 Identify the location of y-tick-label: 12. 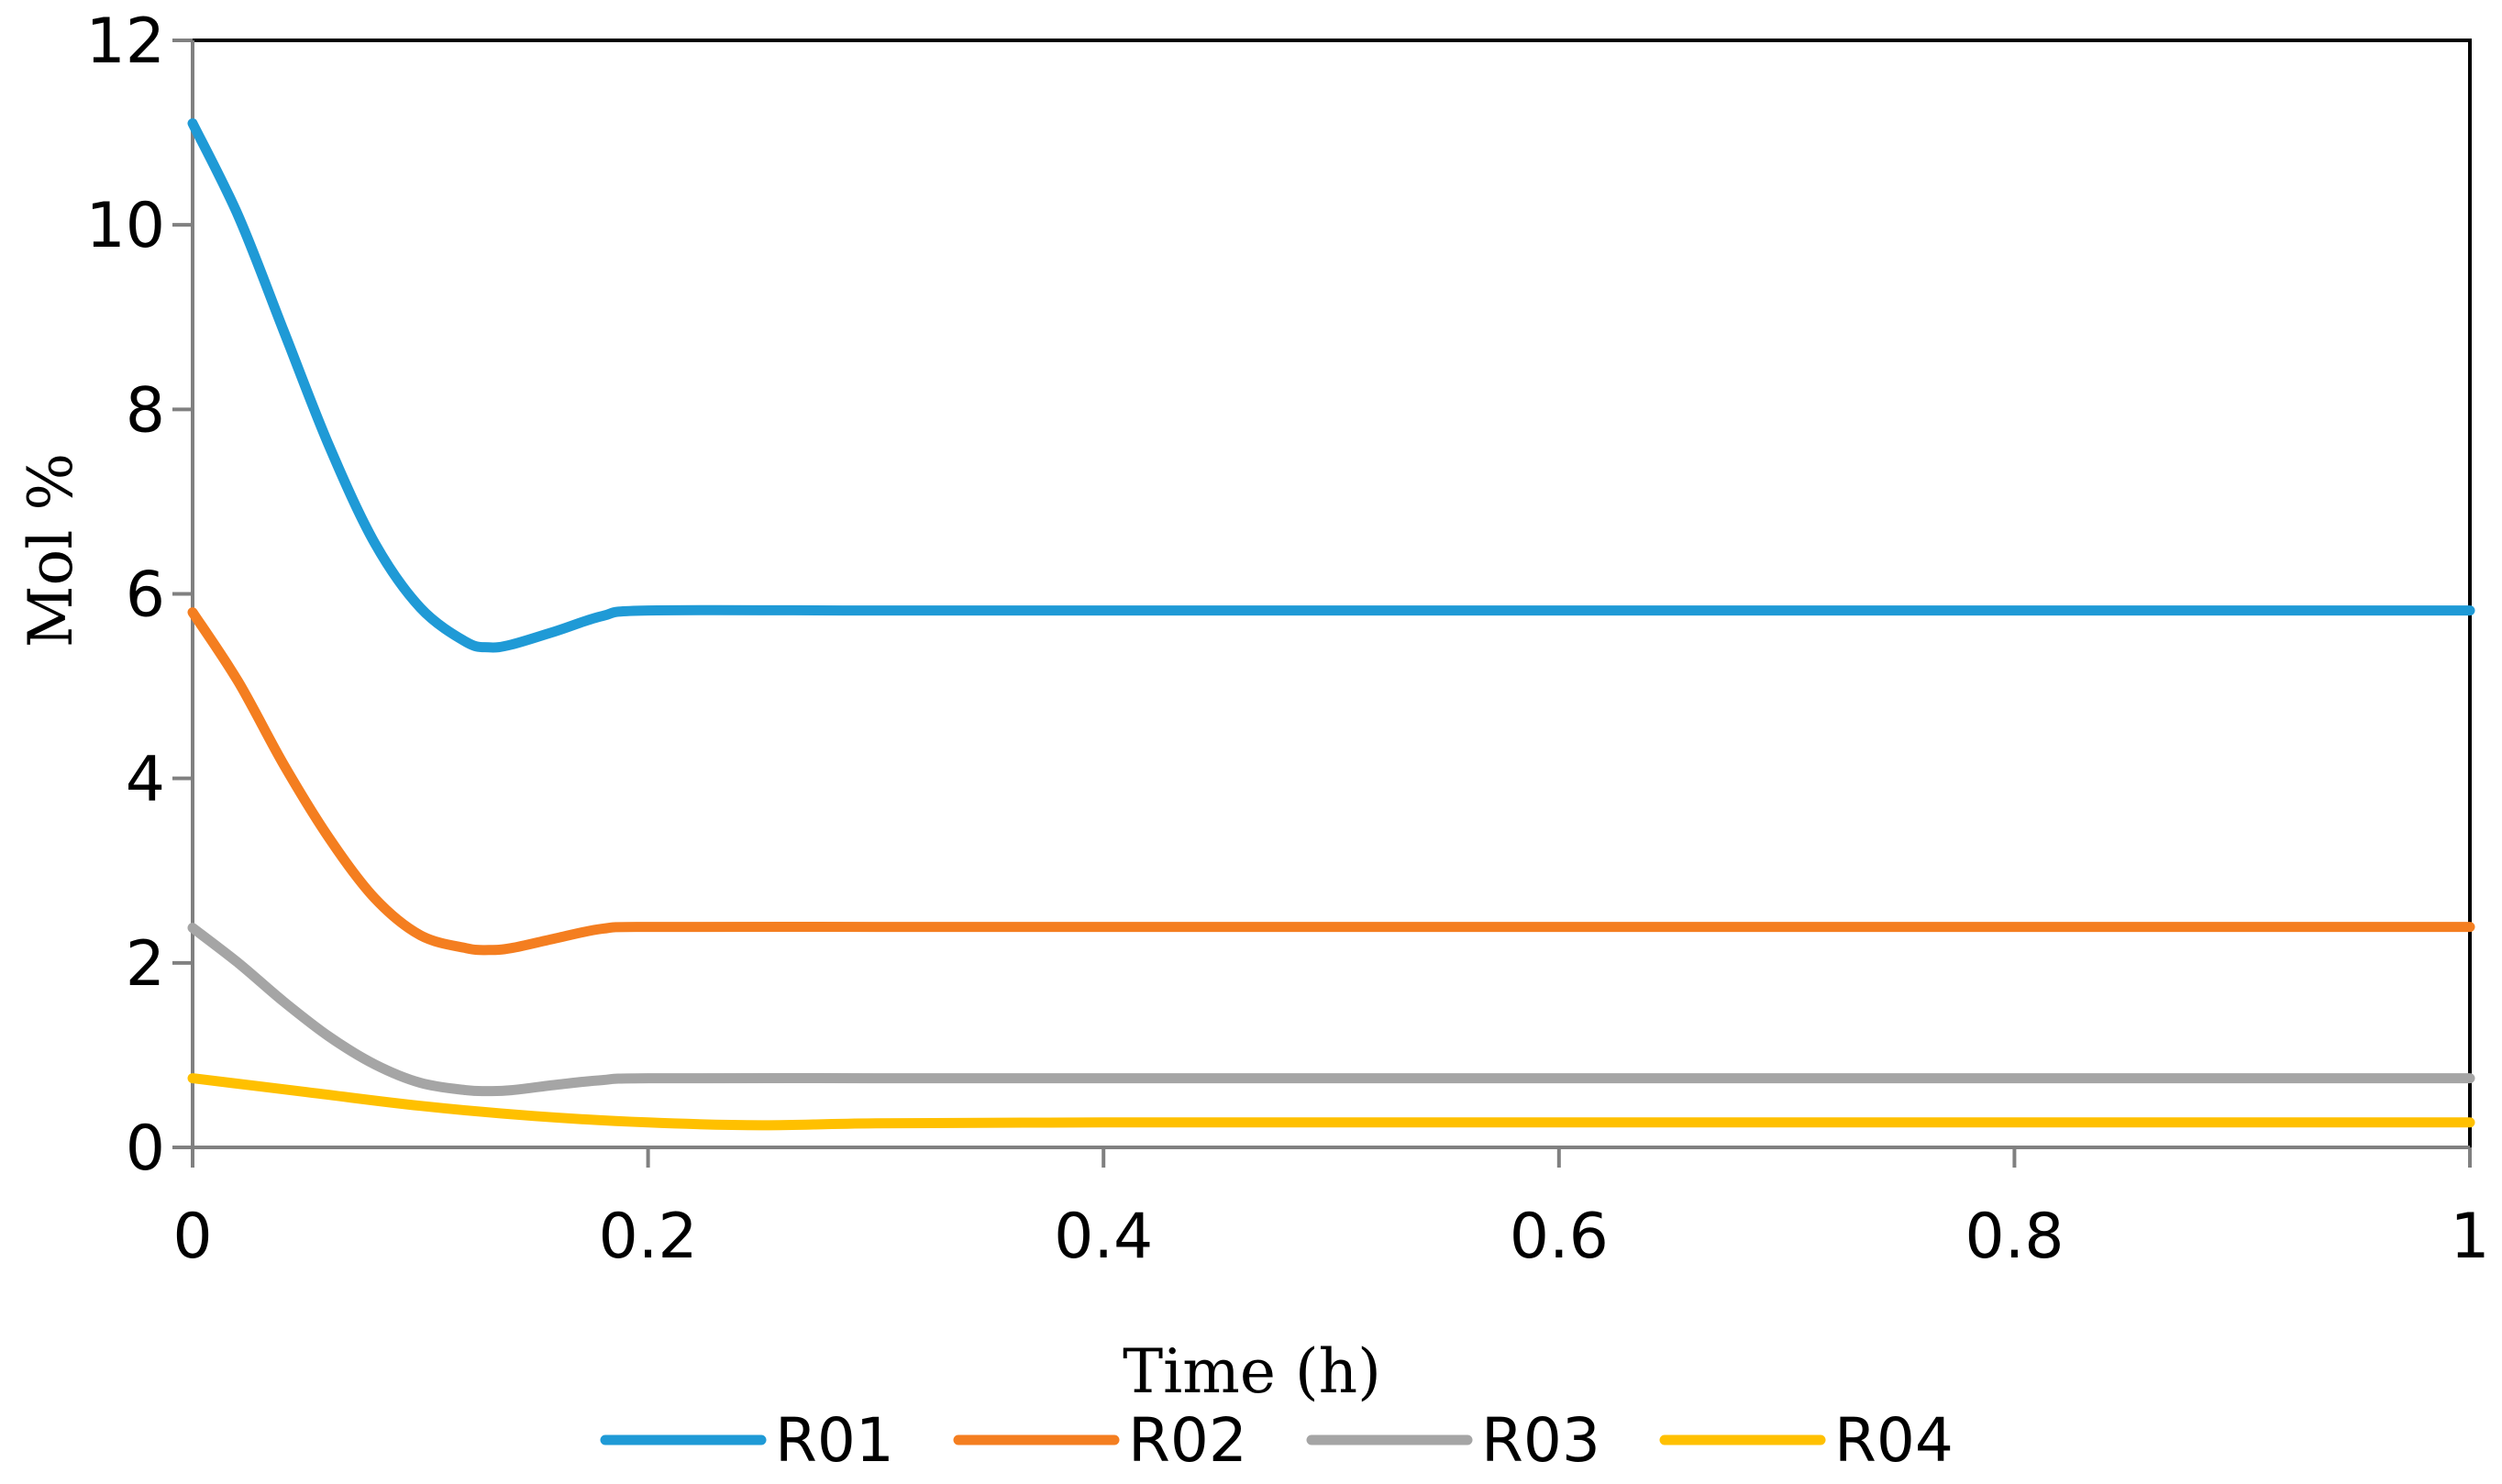
(125, 42).